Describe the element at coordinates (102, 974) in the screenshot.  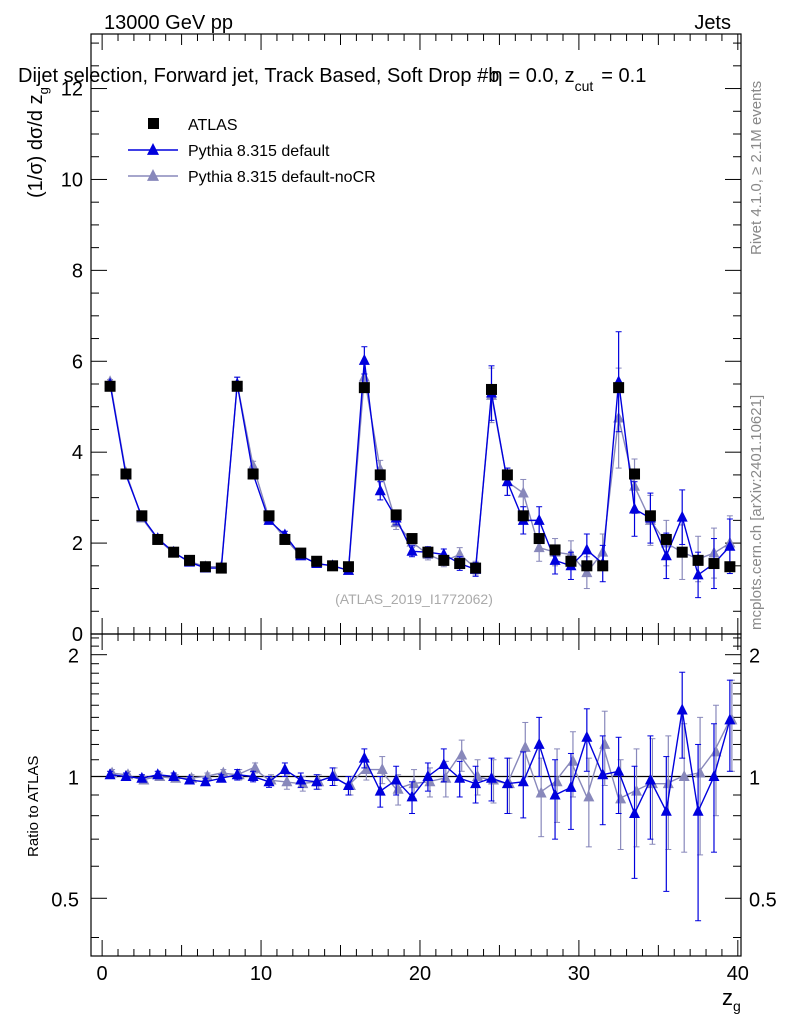
I see `x-tick-label: 0` at that location.